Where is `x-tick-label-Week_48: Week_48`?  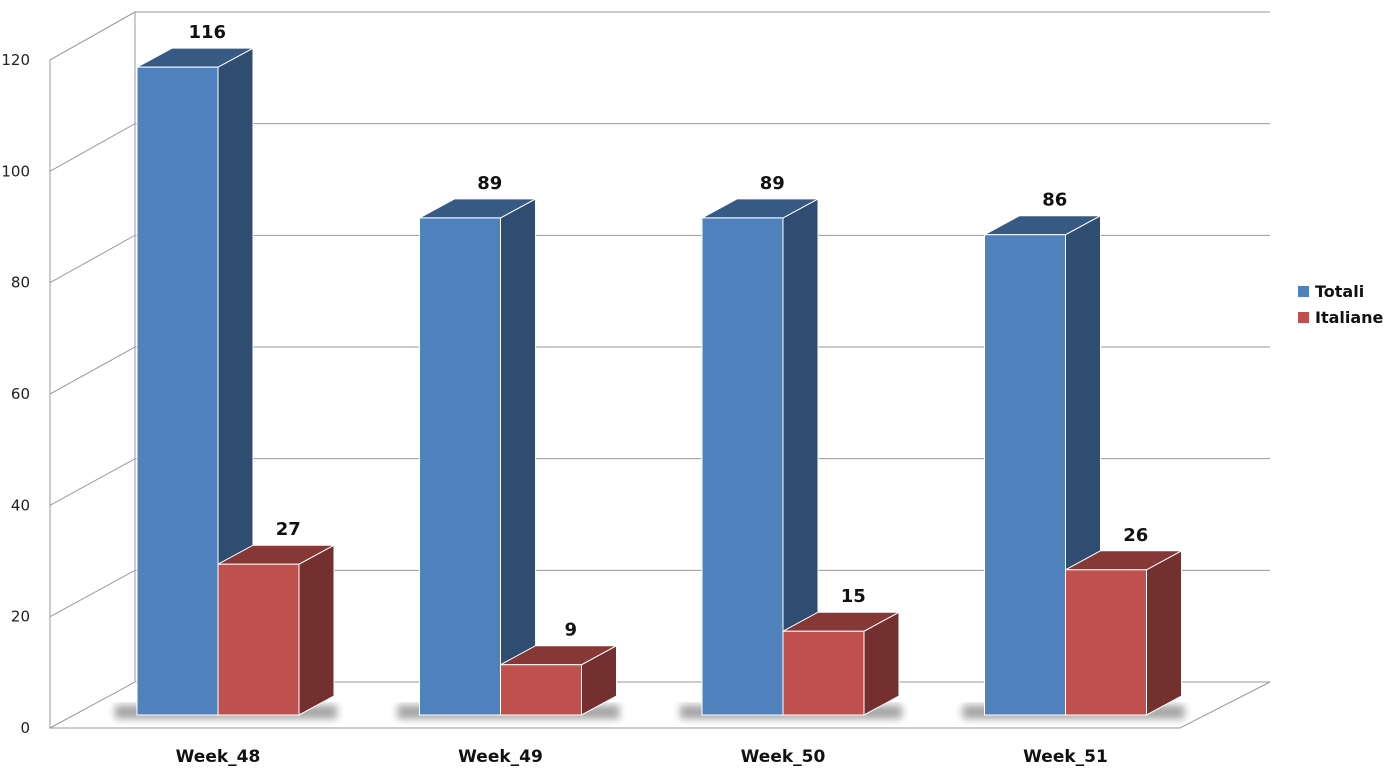
x-tick-label-Week_48: Week_48 is located at coordinates (218, 757).